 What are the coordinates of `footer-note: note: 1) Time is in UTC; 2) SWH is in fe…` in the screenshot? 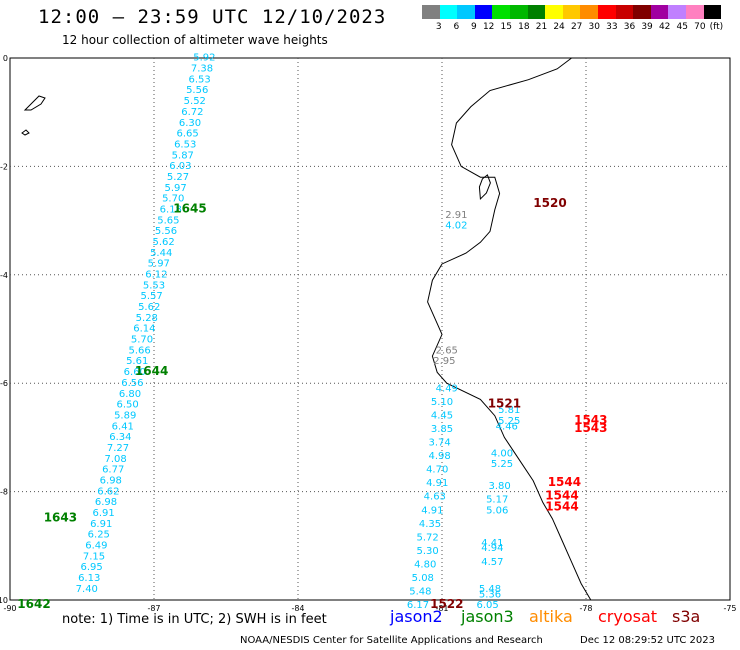 It's located at (194, 619).